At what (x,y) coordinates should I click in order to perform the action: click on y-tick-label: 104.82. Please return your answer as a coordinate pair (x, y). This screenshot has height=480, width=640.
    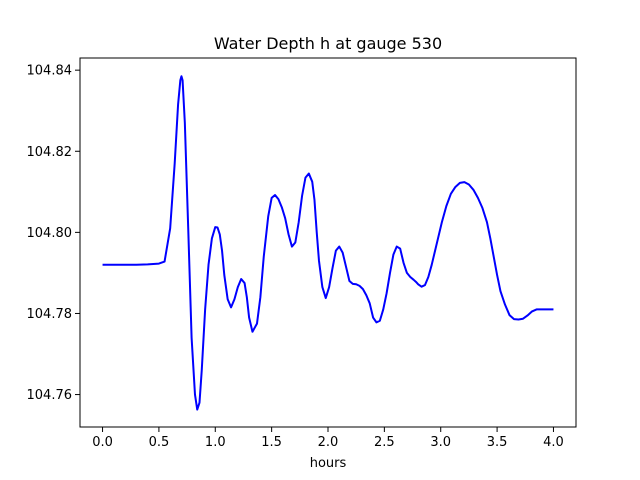
    Looking at the image, I should click on (50, 152).